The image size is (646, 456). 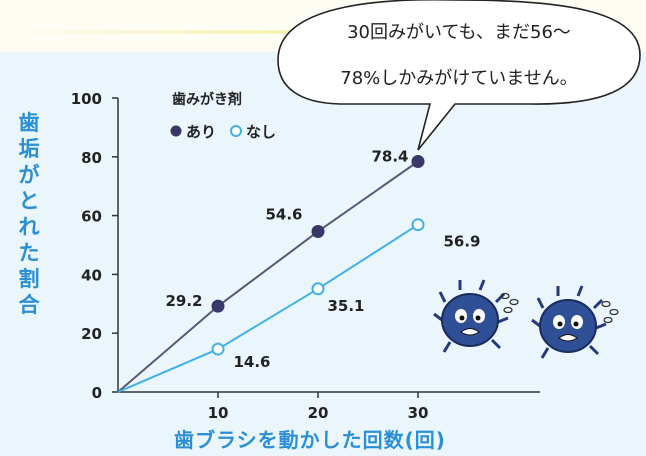 I want to click on y-tick-label: 80, so click(x=91, y=158).